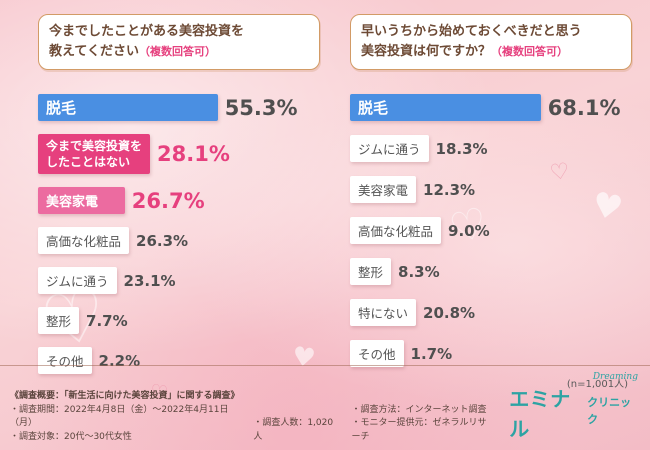 The width and height of the screenshot is (650, 450). I want to click on eminal-clinic-logo: Dreaming エミナル クリニック, so click(573, 408).